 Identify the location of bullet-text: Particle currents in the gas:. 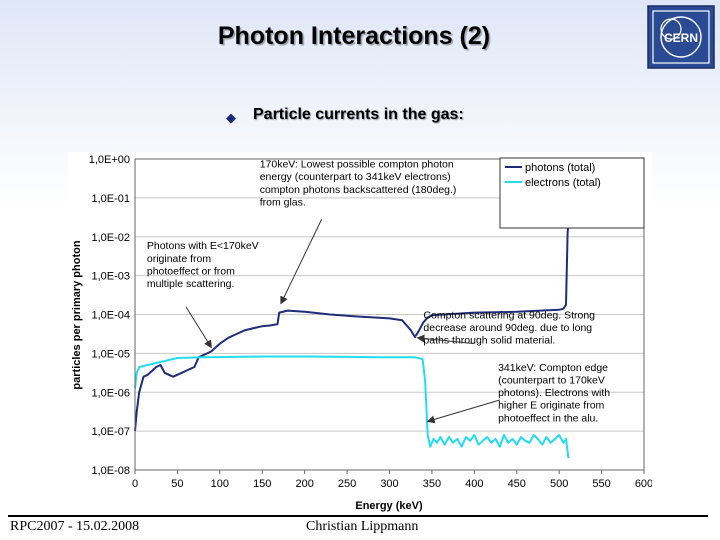
(358, 114).